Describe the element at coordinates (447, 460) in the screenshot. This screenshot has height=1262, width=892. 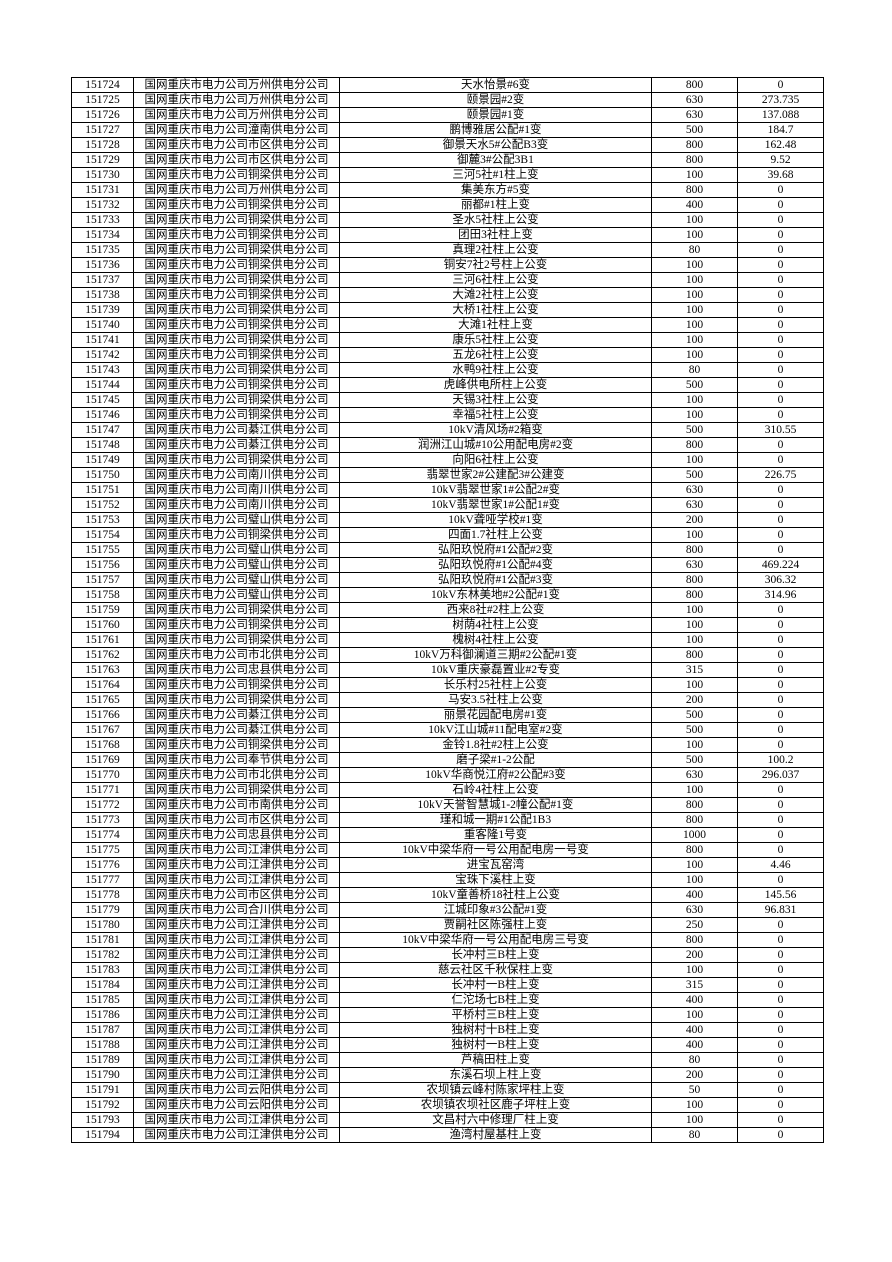
I see `table-row: 151749 国网重庆市电力公司铜梁供电分公司 向阳6社柱上公变 100 0` at that location.